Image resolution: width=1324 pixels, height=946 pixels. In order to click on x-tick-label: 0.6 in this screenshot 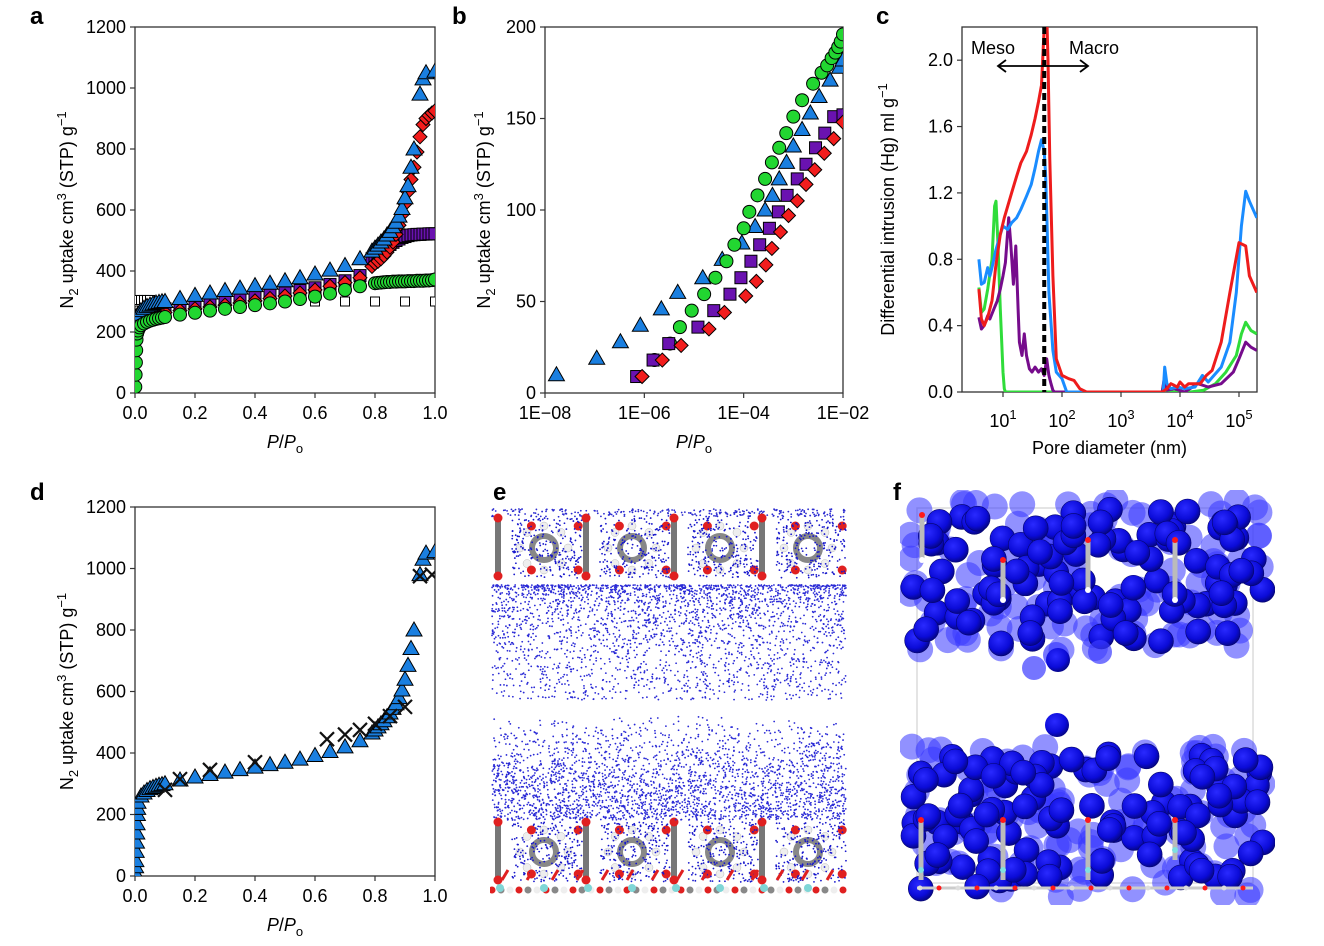, I will do `click(314, 413)`.